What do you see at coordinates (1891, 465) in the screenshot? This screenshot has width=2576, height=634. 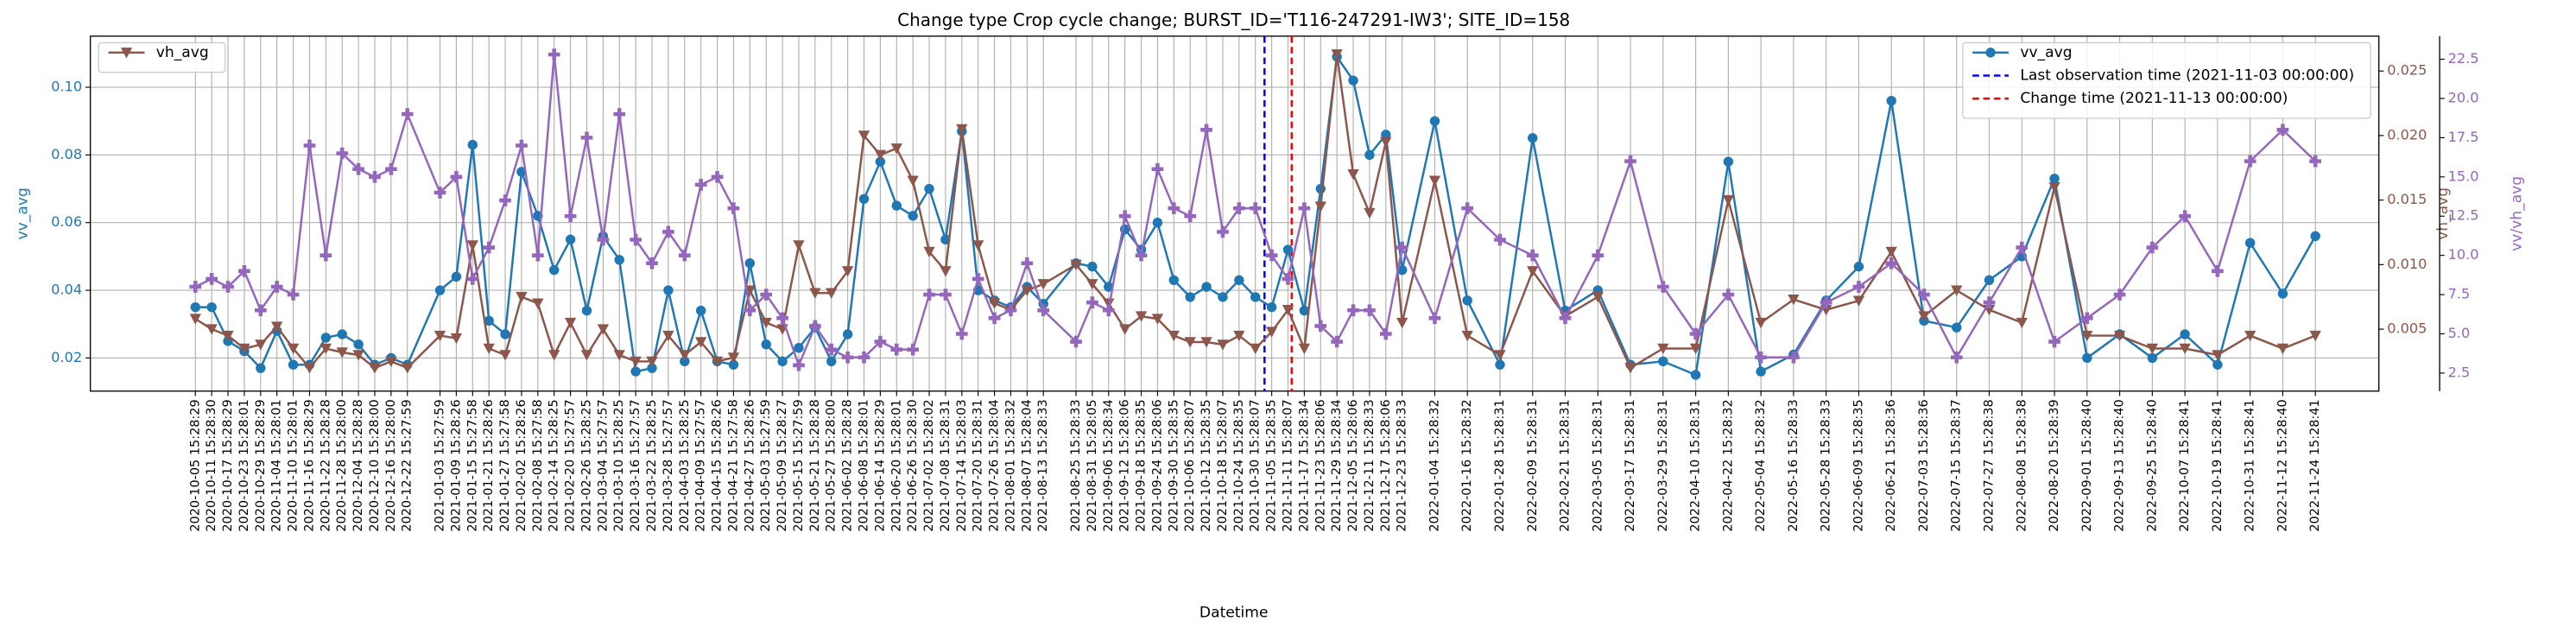 I see `x-tick-label: 2022-06-21 15:28:36` at bounding box center [1891, 465].